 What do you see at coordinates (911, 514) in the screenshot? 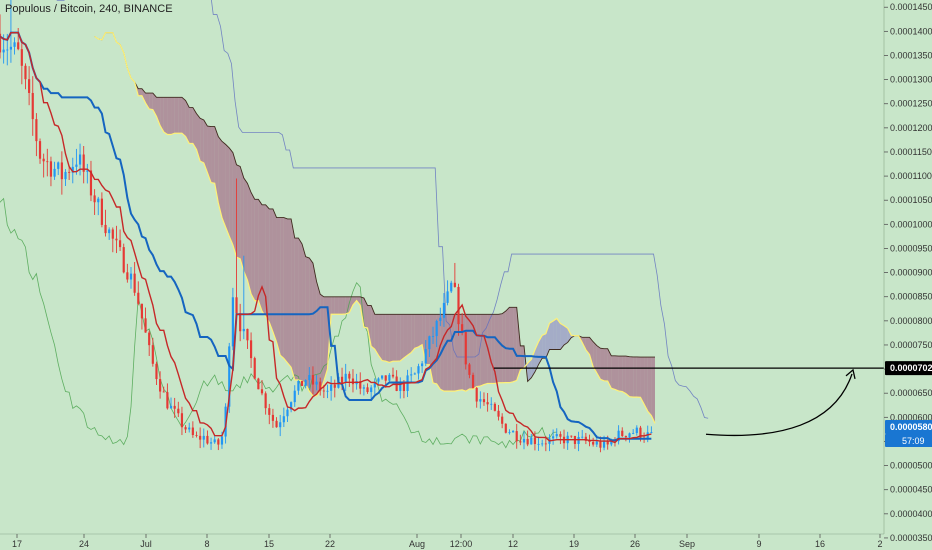
I see `price-tick-label: 0.0000400` at bounding box center [911, 514].